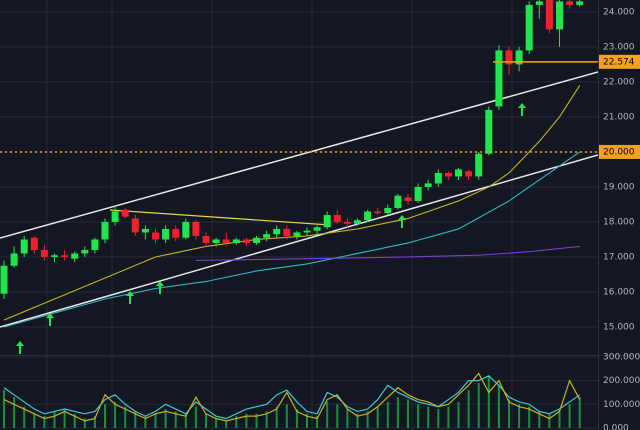 This screenshot has height=430, width=640. I want to click on indicator-pane, so click(292, 400).